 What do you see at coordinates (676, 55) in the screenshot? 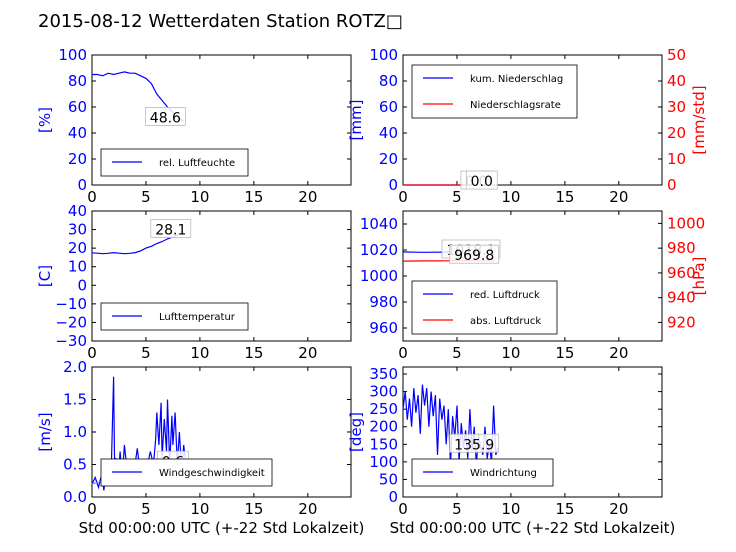
I see `y-right-tick-label: 50` at bounding box center [676, 55].